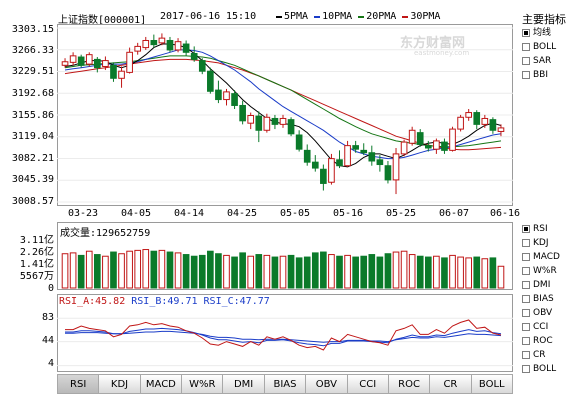 This screenshot has height=401, width=574. What do you see at coordinates (541, 271) in the screenshot?
I see `sub-option-wr: W%R` at bounding box center [541, 271].